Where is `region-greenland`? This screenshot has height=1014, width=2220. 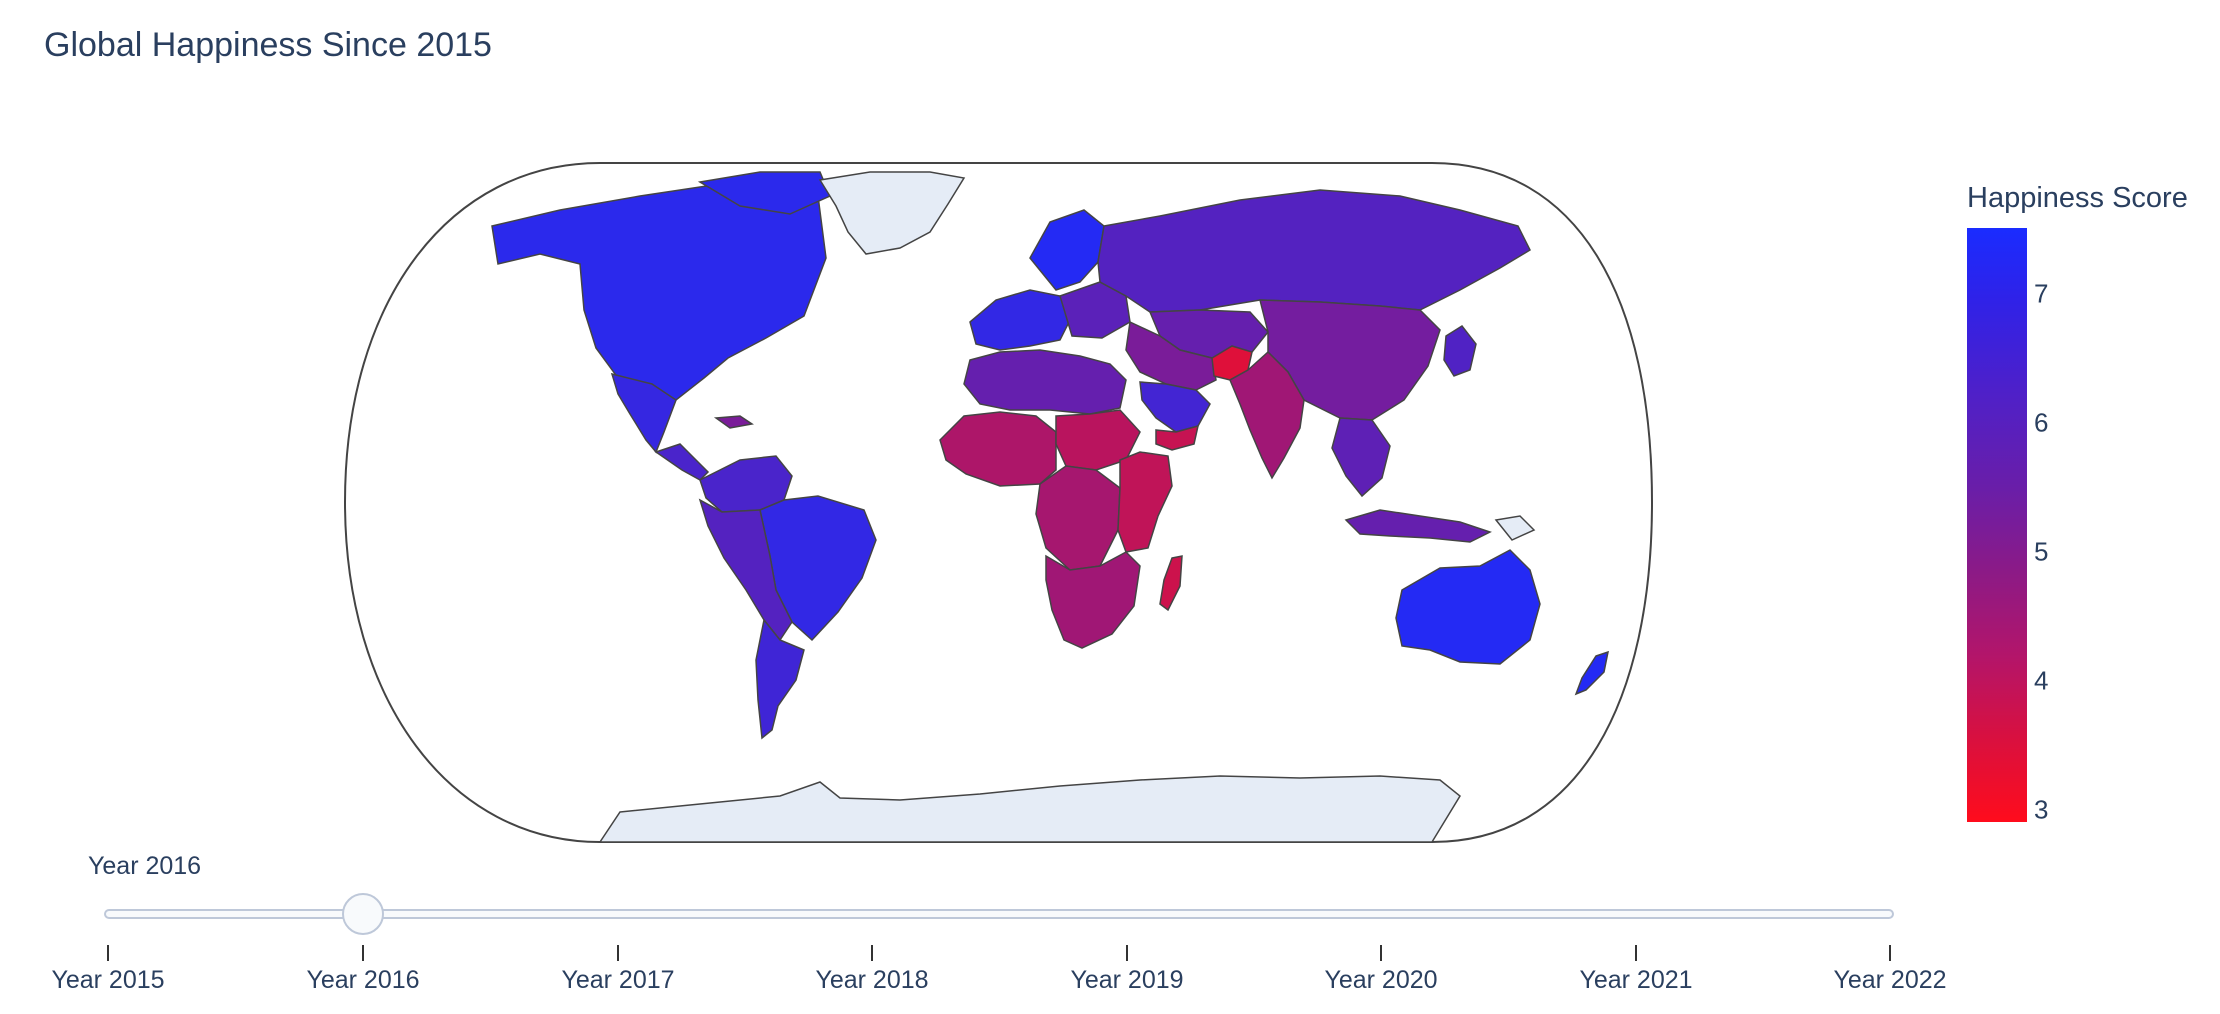
region-greenland is located at coordinates (892, 213).